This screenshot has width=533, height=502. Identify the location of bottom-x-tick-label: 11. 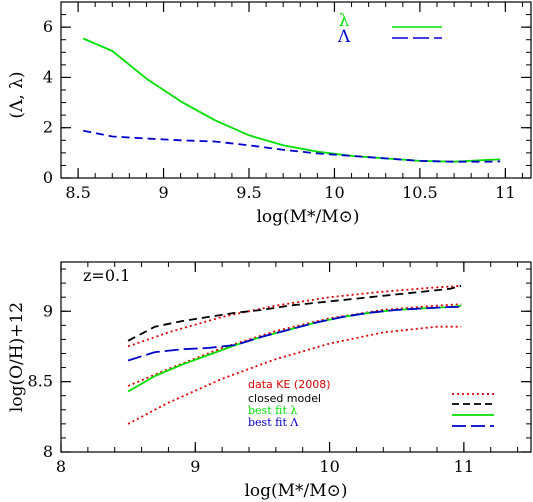
(464, 466).